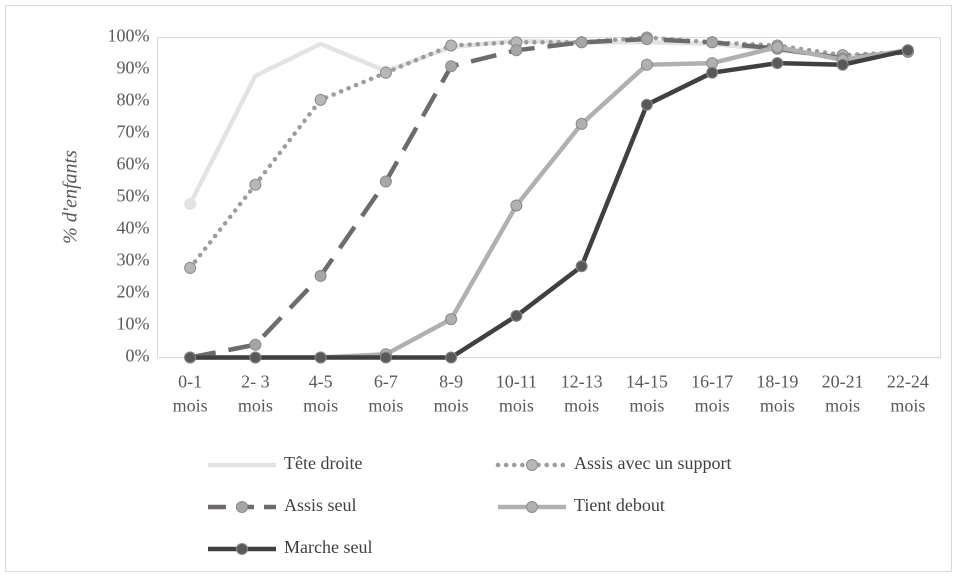 The image size is (958, 577). I want to click on x-tick-label: 16-17, so click(712, 382).